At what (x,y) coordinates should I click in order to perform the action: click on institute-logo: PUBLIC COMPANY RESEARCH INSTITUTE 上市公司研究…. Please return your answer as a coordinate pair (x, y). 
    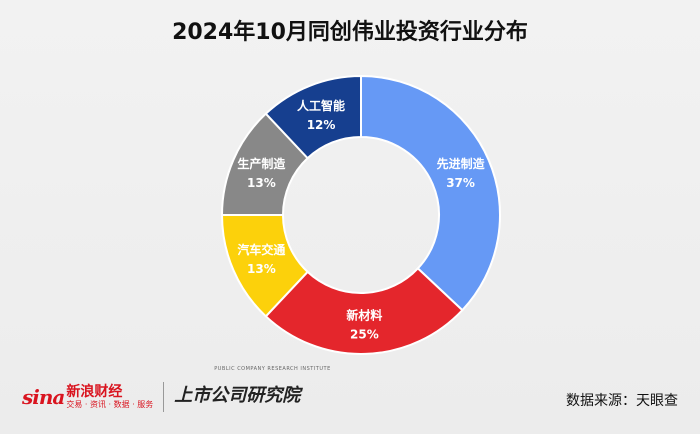
    Looking at the image, I should click on (252, 386).